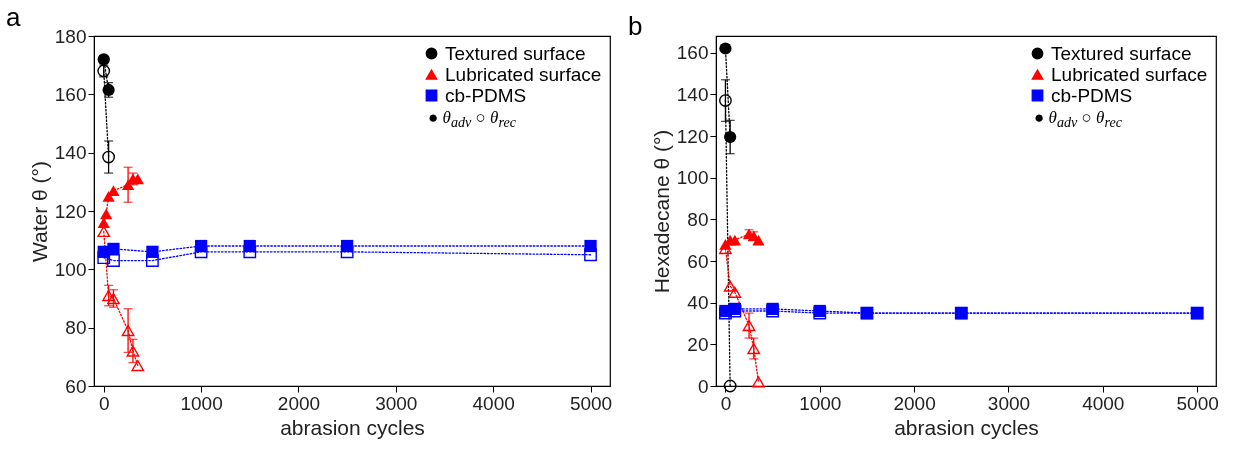  Describe the element at coordinates (39, 211) in the screenshot. I see `y-axis-title: Water θ (°)` at that location.